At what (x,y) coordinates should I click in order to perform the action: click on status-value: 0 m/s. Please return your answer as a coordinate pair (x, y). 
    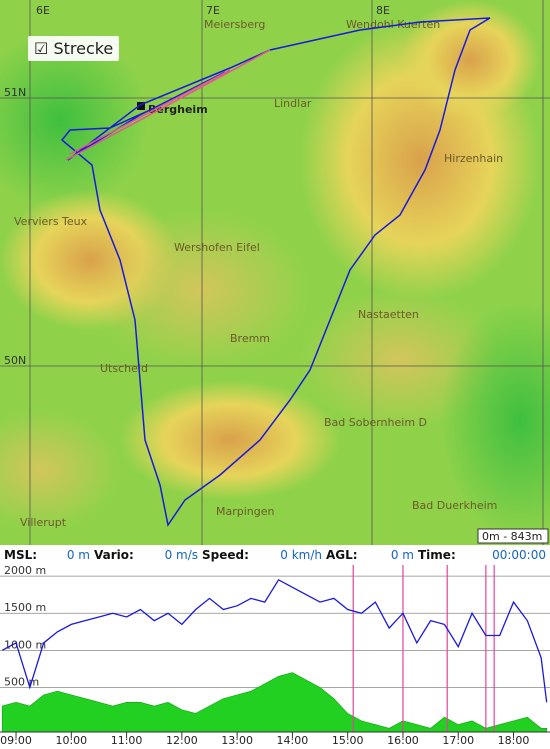
    Looking at the image, I should click on (181, 555).